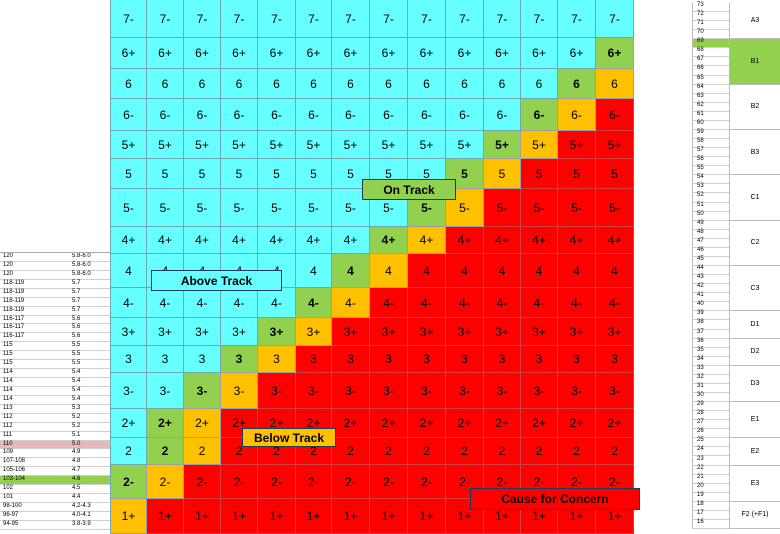 The image size is (780, 534). I want to click on right-table-number: 48, so click(710, 234).